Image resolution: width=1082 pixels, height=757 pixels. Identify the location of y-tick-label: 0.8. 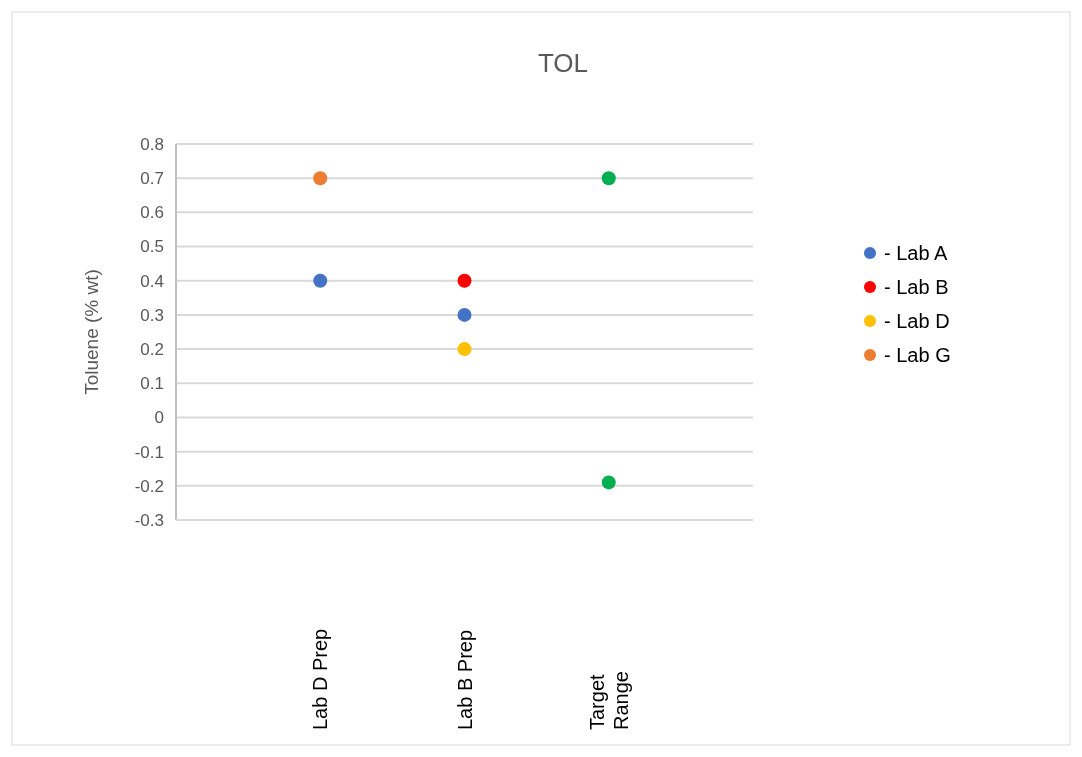
(152, 144).